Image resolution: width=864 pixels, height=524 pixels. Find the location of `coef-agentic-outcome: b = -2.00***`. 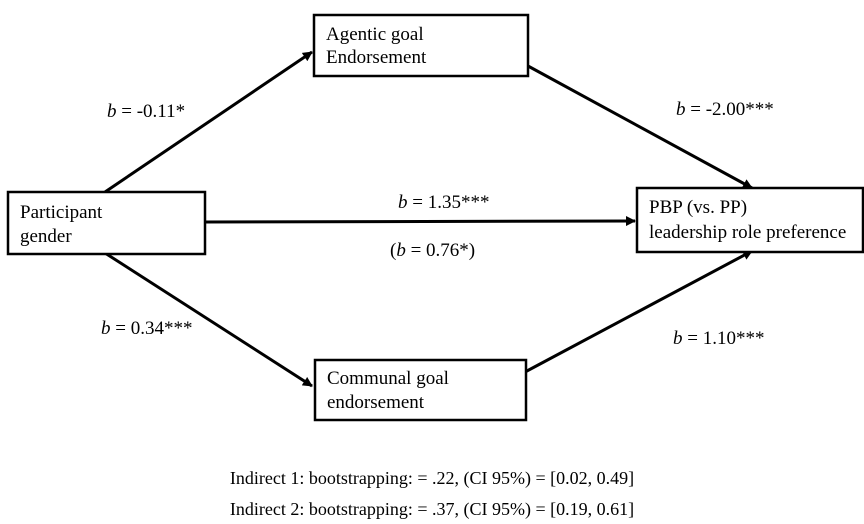

coef-agentic-outcome: b = -2.00*** is located at coordinates (725, 109).